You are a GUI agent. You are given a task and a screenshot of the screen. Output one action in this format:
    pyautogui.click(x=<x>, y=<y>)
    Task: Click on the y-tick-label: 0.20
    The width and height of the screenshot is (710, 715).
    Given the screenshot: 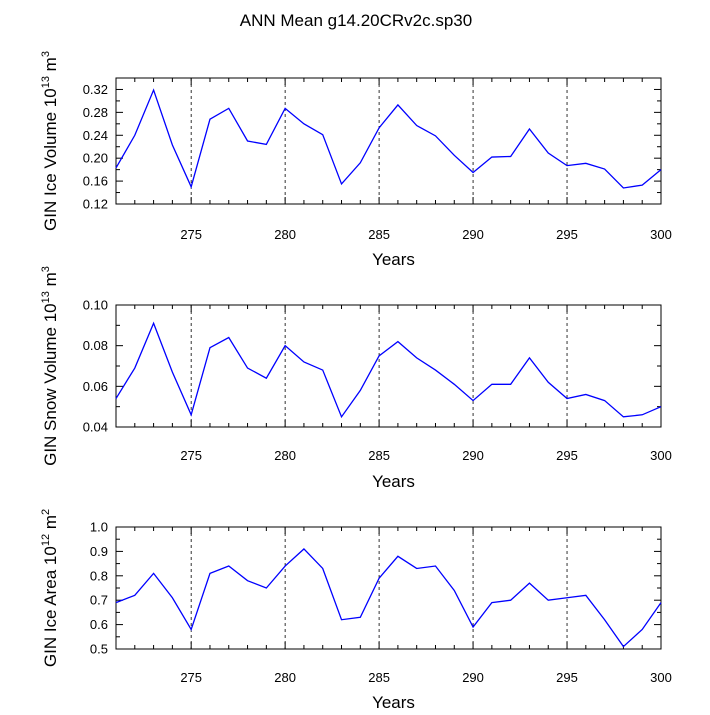 What is the action you would take?
    pyautogui.click(x=95, y=158)
    